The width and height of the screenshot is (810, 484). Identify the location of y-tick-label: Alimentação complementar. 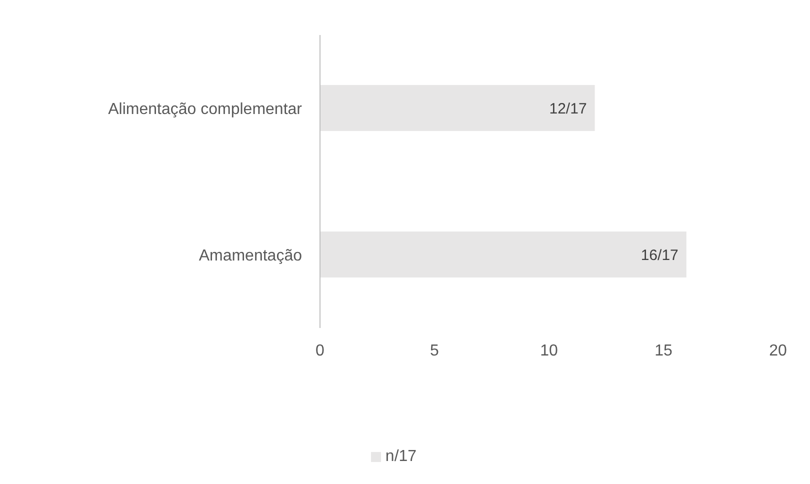
(205, 109).